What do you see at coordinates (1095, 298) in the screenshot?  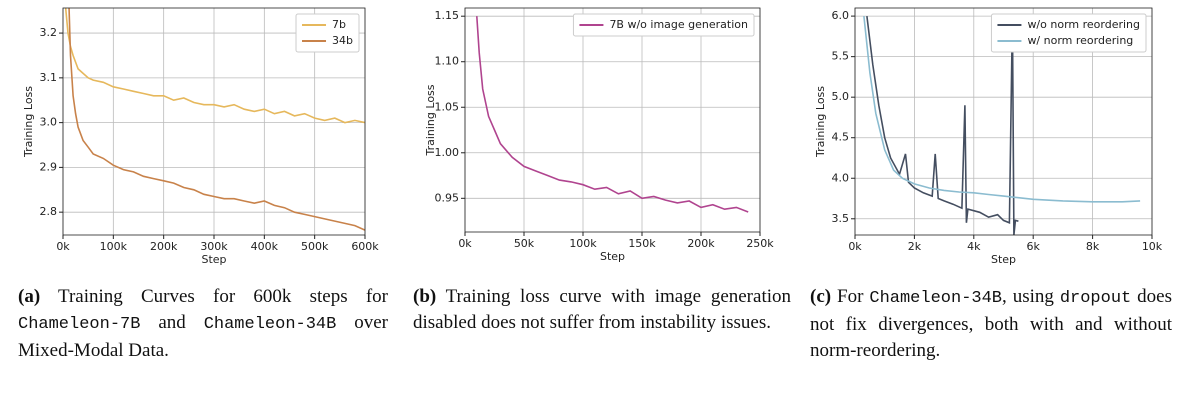 I see `caption-code: dropout` at bounding box center [1095, 298].